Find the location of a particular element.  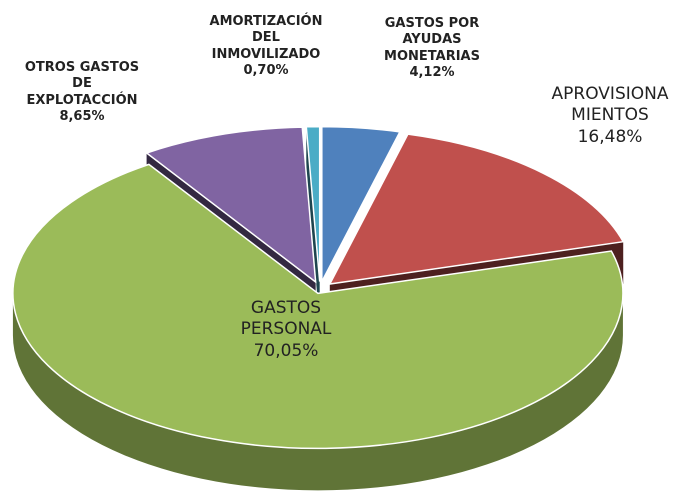

value-label: 16,48% is located at coordinates (610, 136).